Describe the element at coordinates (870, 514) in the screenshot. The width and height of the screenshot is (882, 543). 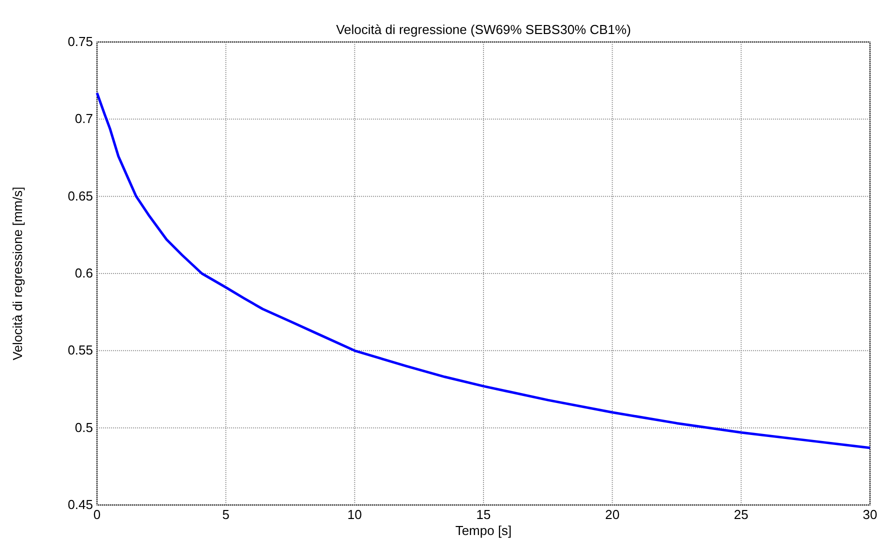
I see `x-tick-label: 30` at that location.